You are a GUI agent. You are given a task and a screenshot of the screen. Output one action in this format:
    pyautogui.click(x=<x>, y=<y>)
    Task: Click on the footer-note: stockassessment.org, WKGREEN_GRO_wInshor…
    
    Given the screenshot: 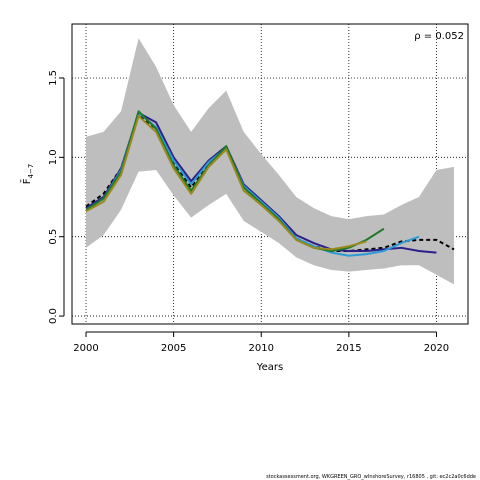 What is the action you would take?
    pyautogui.click(x=371, y=477)
    